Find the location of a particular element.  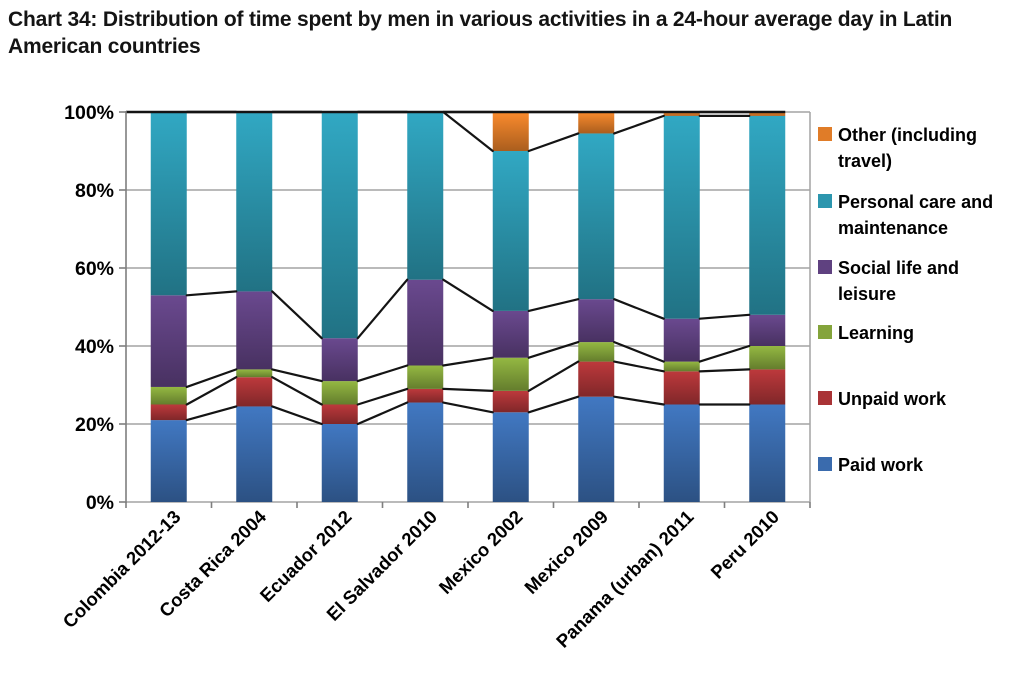

legend-swatch-social-life-icon is located at coordinates (825, 267).